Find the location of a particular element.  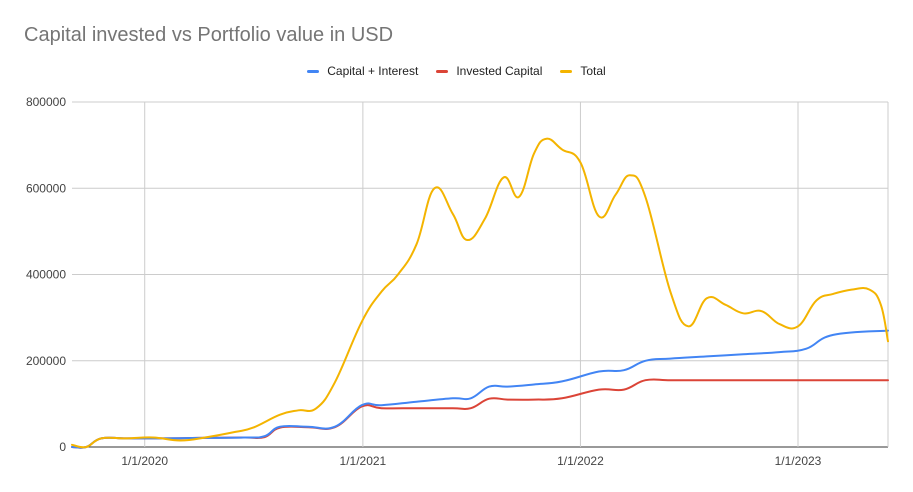

y-tick-label: 0 is located at coordinates (62, 447).